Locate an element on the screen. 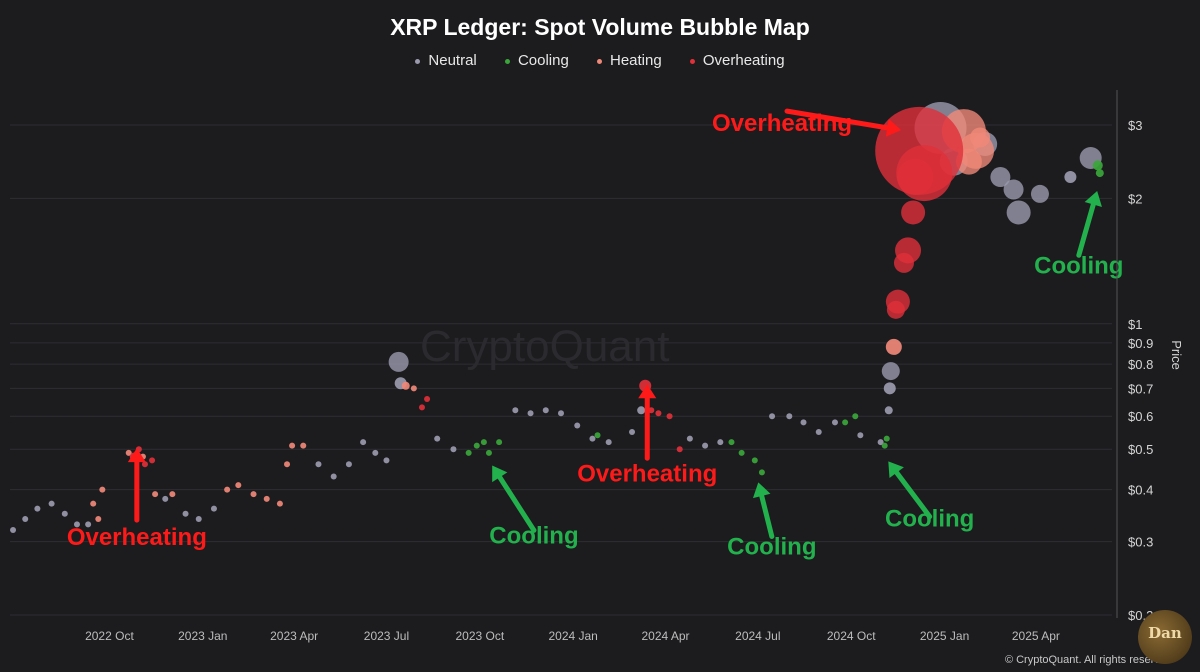 Image resolution: width=1200 pixels, height=672 pixels. x-tick-label: 2023 Oct is located at coordinates (479, 636).